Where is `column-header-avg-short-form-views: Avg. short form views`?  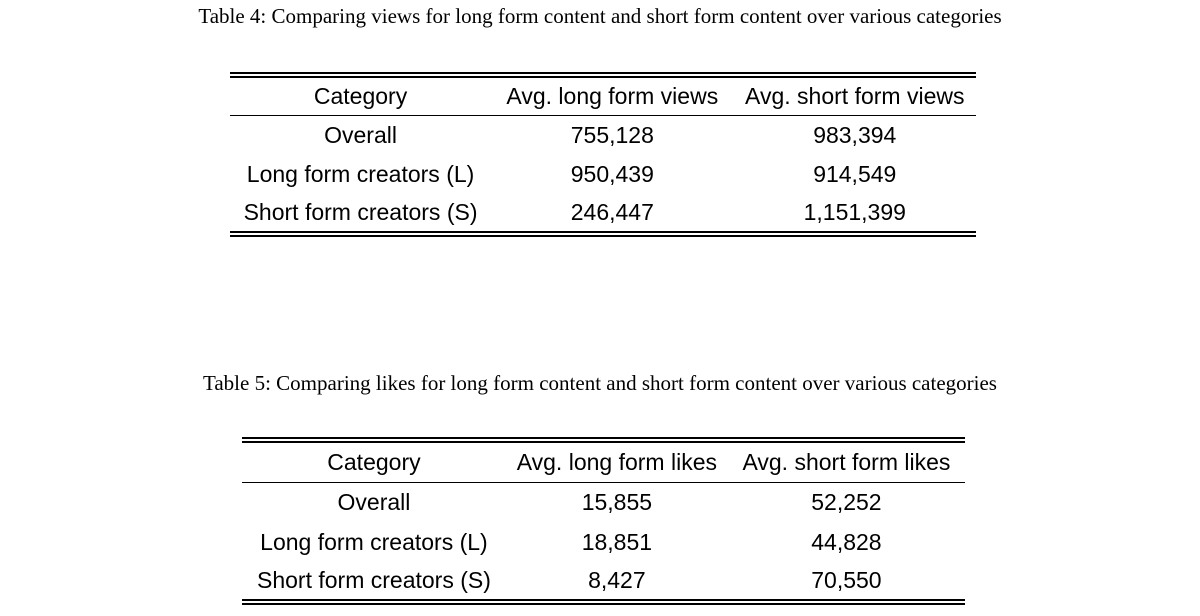
column-header-avg-short-form-views: Avg. short form views is located at coordinates (855, 95).